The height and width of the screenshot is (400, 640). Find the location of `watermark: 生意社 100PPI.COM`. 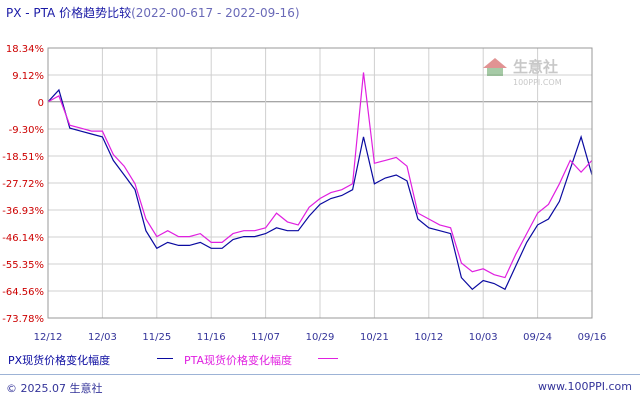

watermark: 生意社 100PPI.COM is located at coordinates (522, 72).